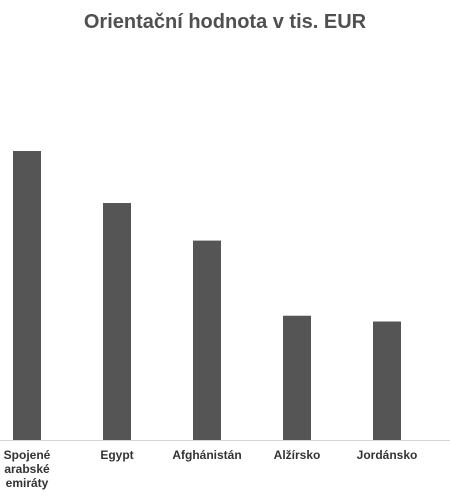  I want to click on x-tick-label-1-line-1: Spojené, so click(27, 455).